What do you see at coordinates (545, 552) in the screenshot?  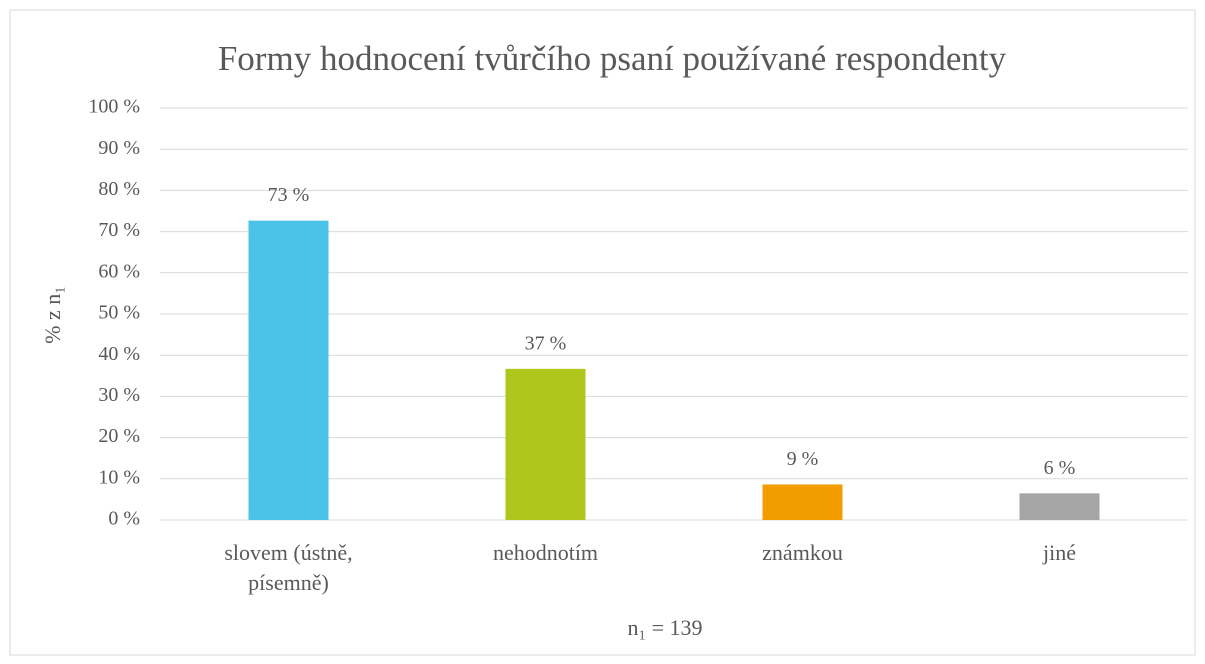 I see `x-tick-label: nehodnotím` at bounding box center [545, 552].